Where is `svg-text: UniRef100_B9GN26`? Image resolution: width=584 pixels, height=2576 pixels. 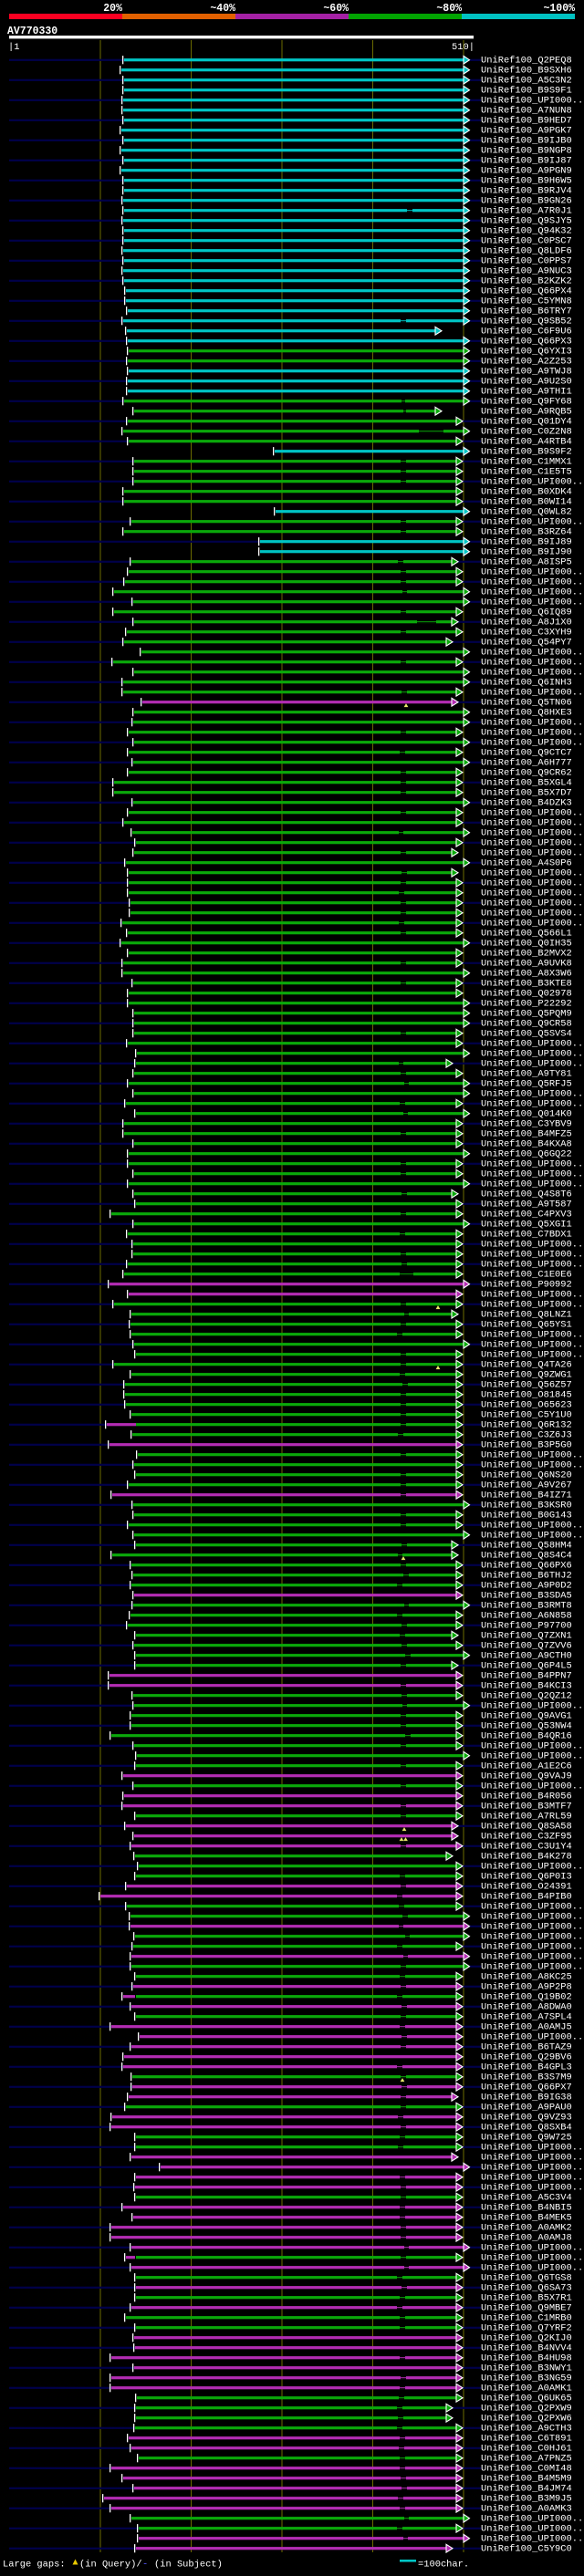 svg-text: UniRef100_B9GN26 is located at coordinates (526, 201).